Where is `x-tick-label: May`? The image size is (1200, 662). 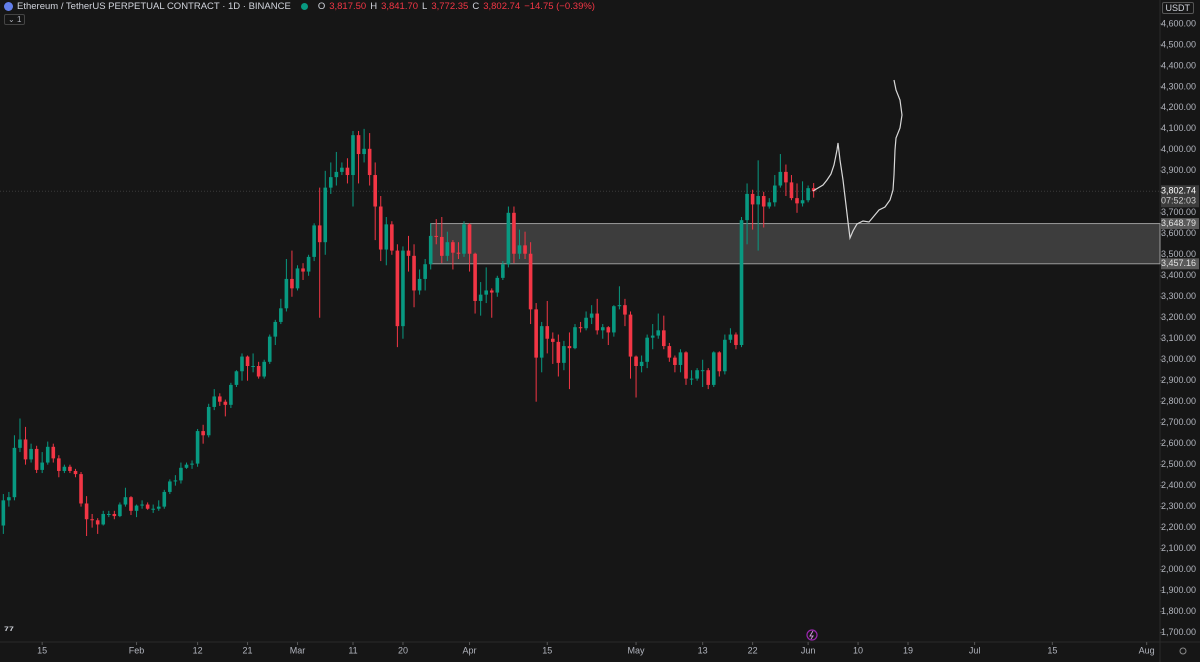
x-tick-label: May is located at coordinates (637, 650).